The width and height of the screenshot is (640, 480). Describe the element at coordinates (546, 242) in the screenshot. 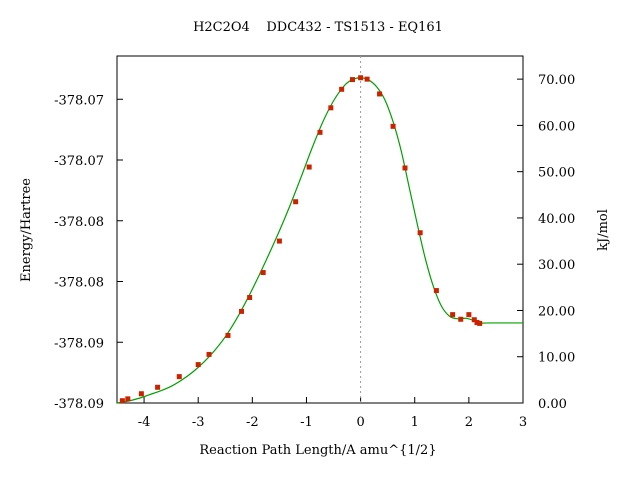

I see `y-axis-right: 0.00 10.00 20.00 30.00 40.00 50.00 60.00 70.00` at that location.